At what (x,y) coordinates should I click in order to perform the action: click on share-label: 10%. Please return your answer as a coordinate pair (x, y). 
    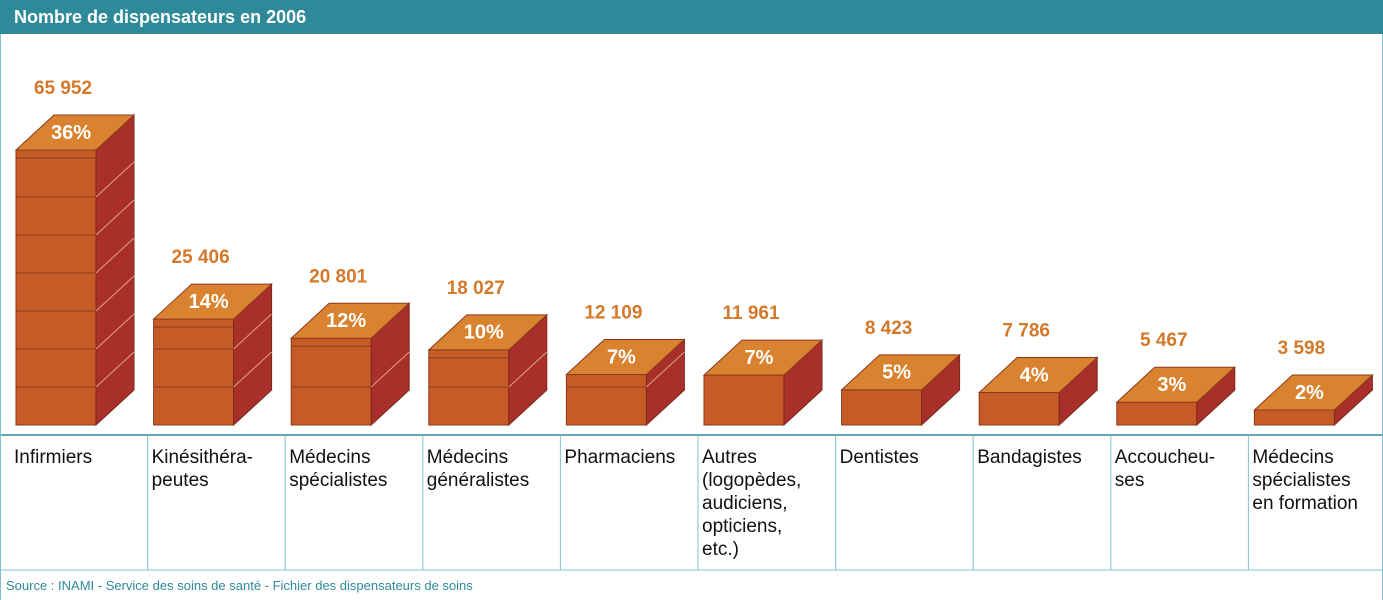
    Looking at the image, I should click on (484, 333).